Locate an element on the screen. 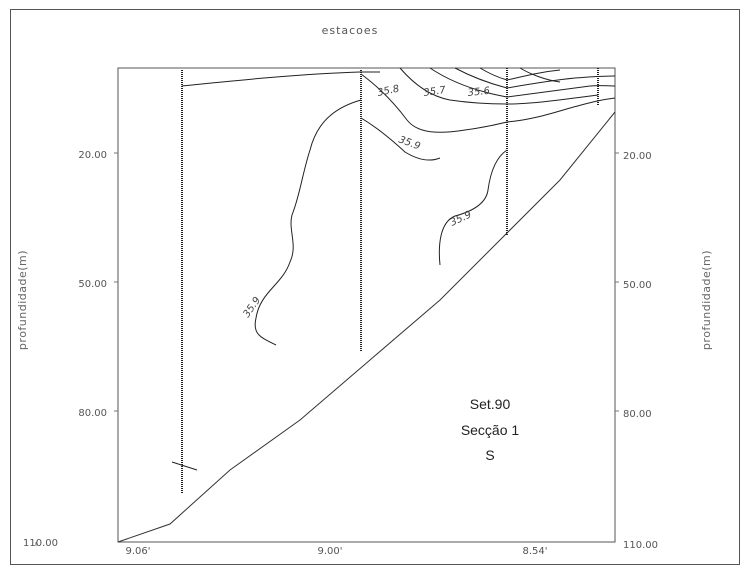 The image size is (753, 572). y-tick-right-110: 110.00 is located at coordinates (640, 545).